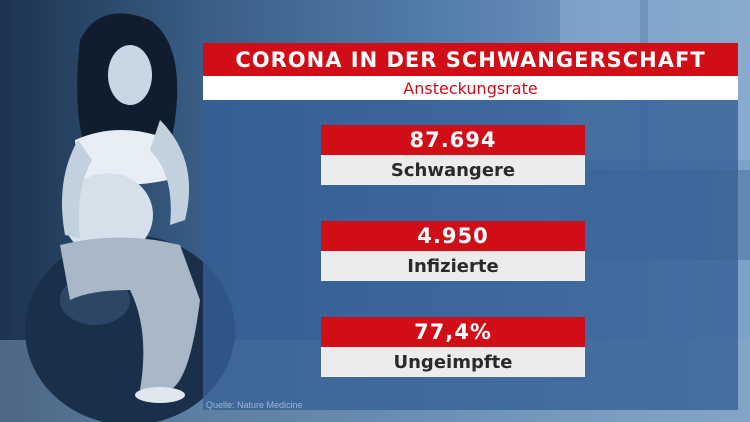  I want to click on stat-label: Ungeimpfte, so click(453, 362).